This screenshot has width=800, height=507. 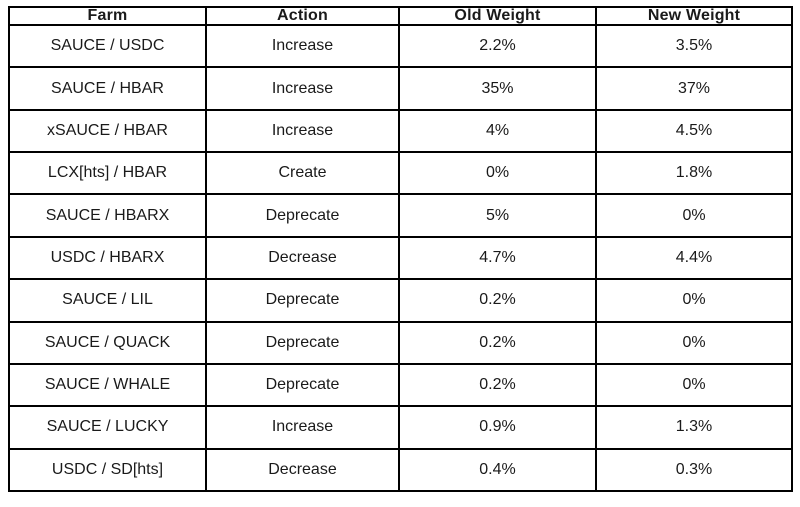 I want to click on new-weight-cell: 0.3%, so click(x=694, y=470).